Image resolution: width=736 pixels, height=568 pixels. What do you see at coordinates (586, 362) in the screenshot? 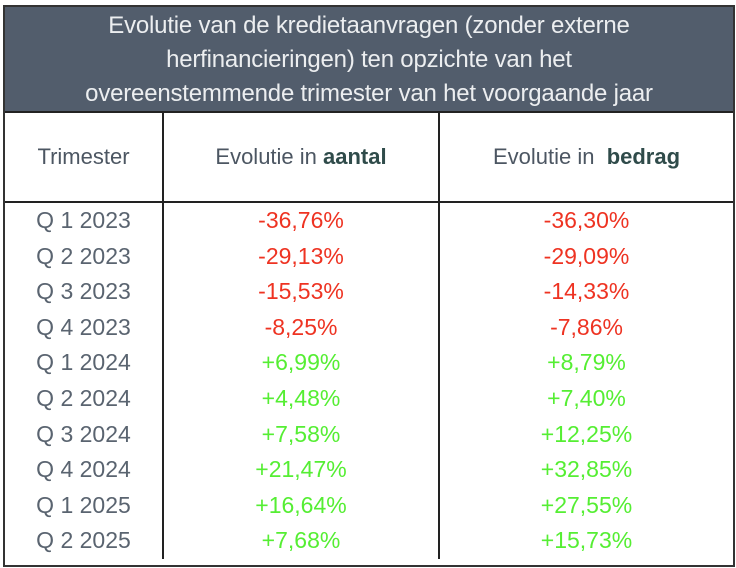
I see `cell-bedrag: +8,79%` at bounding box center [586, 362].